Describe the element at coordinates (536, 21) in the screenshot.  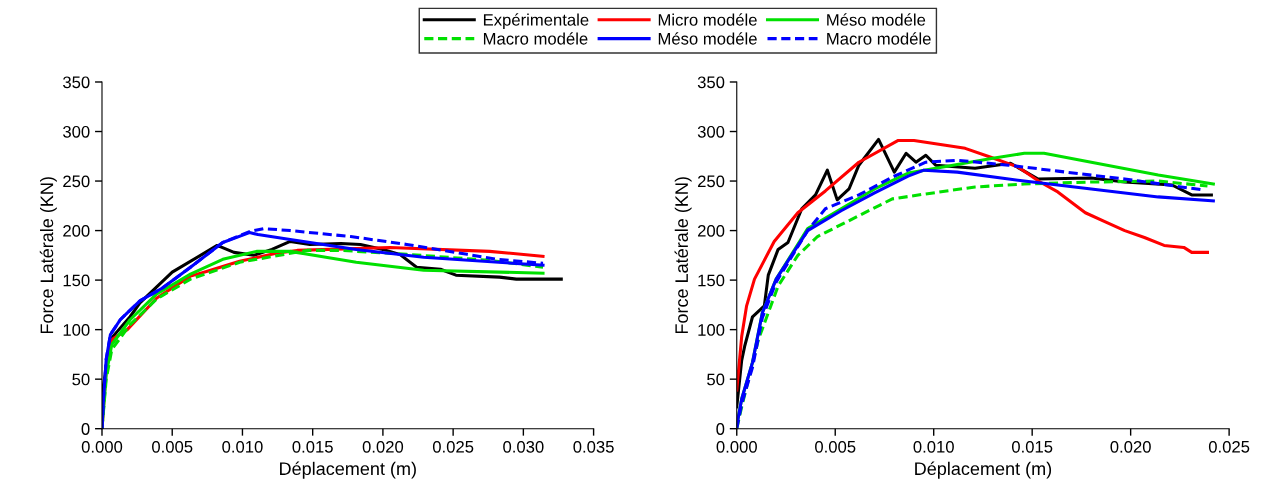
I see `legend-label: Expérimentale` at that location.